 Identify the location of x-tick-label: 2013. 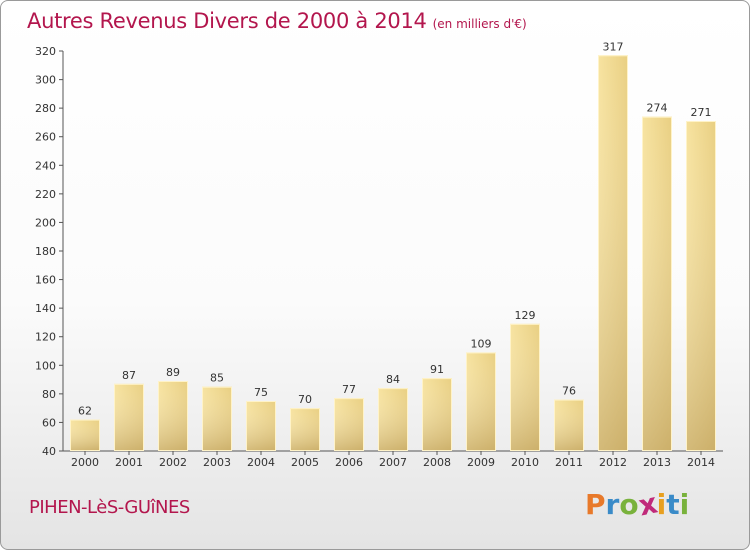
(657, 462).